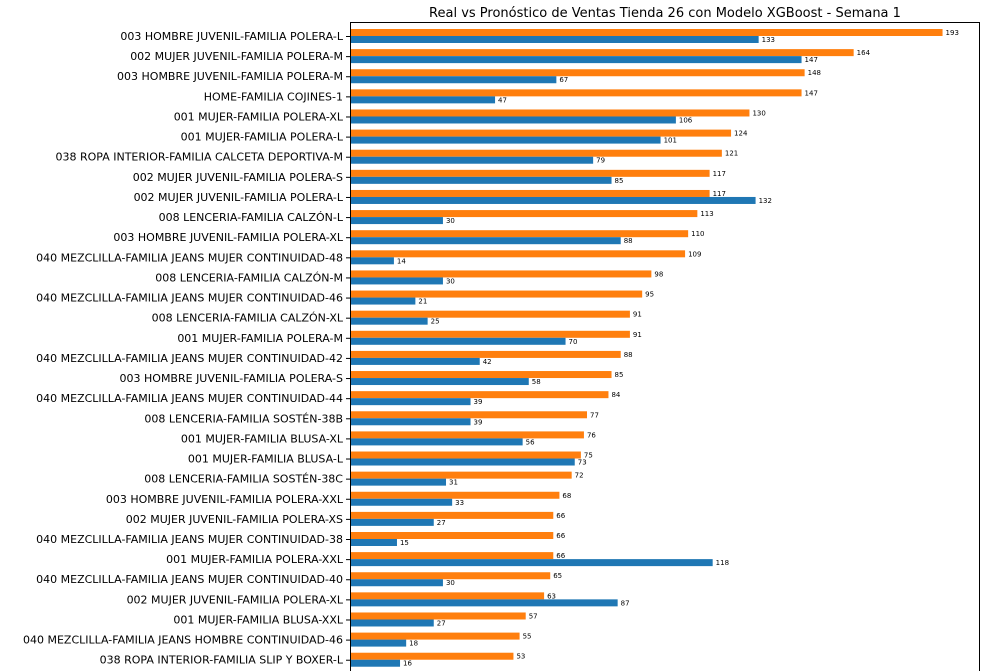 Image resolution: width=991 pixels, height=671 pixels. I want to click on value-label-series-0: 124, so click(741, 134).